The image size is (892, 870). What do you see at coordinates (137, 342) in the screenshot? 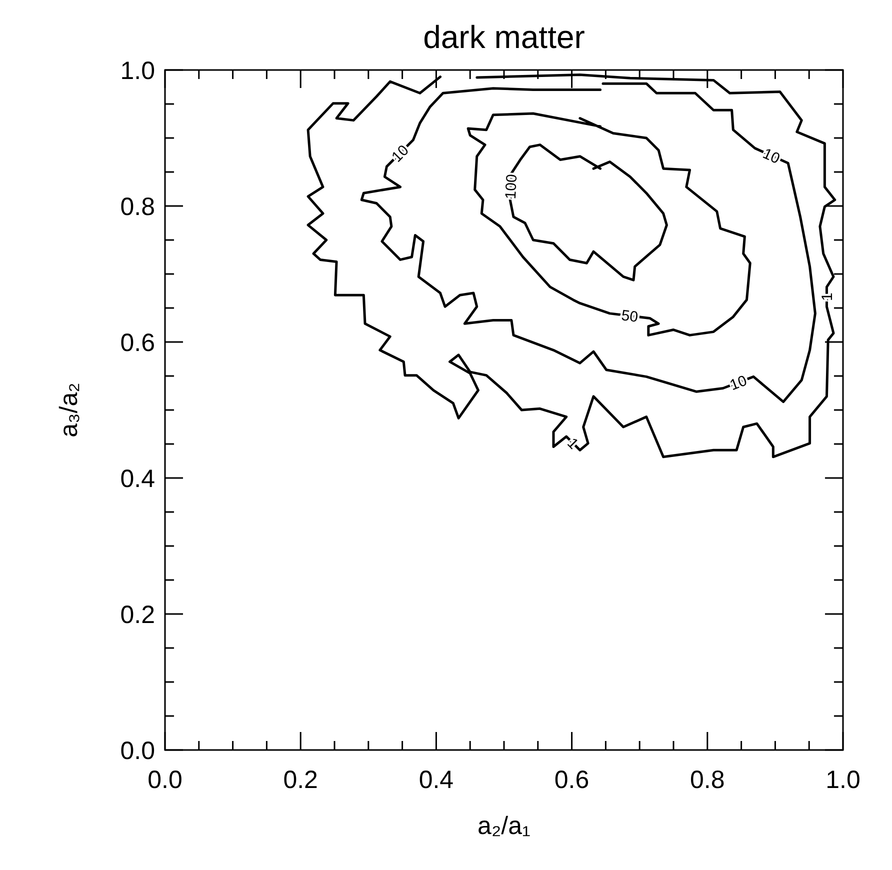
I see `y-tick-label: 0.6` at bounding box center [137, 342].